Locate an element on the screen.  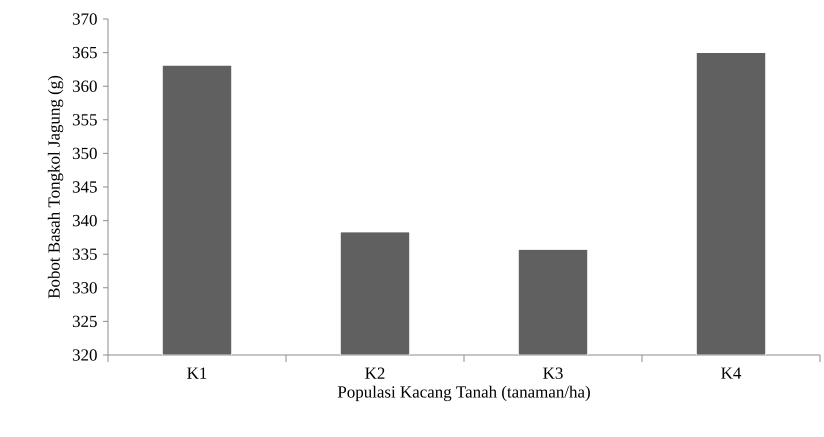
y-tick-label: 325 is located at coordinates (84, 322).